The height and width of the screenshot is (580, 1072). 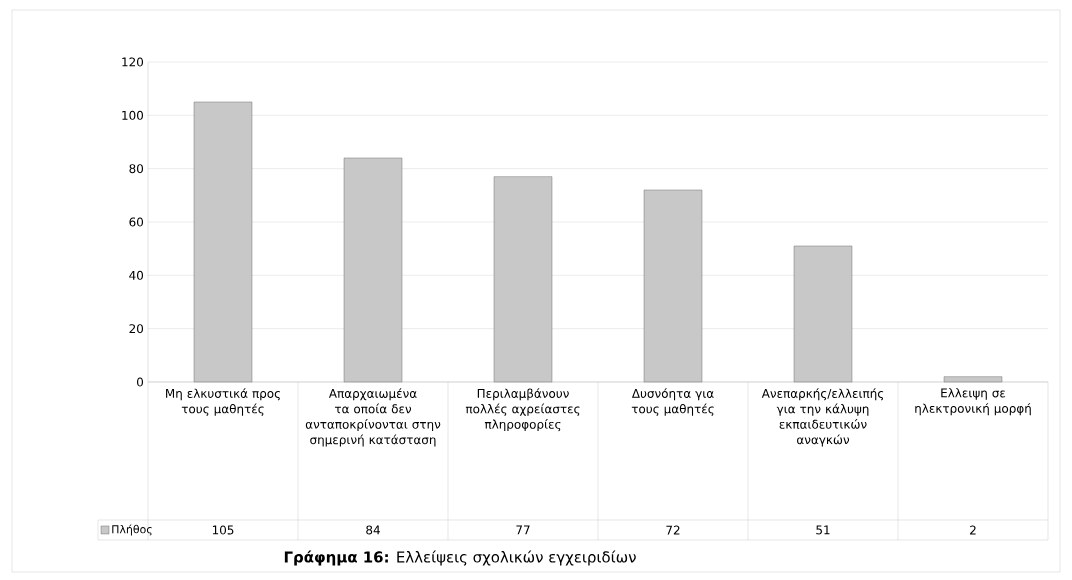 I want to click on data-label: 77, so click(x=523, y=530).